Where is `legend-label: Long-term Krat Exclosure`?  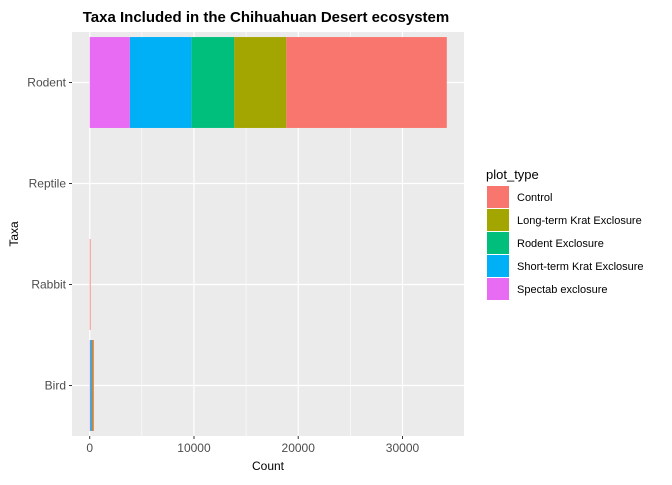
legend-label: Long-term Krat Exclosure is located at coordinates (579, 221).